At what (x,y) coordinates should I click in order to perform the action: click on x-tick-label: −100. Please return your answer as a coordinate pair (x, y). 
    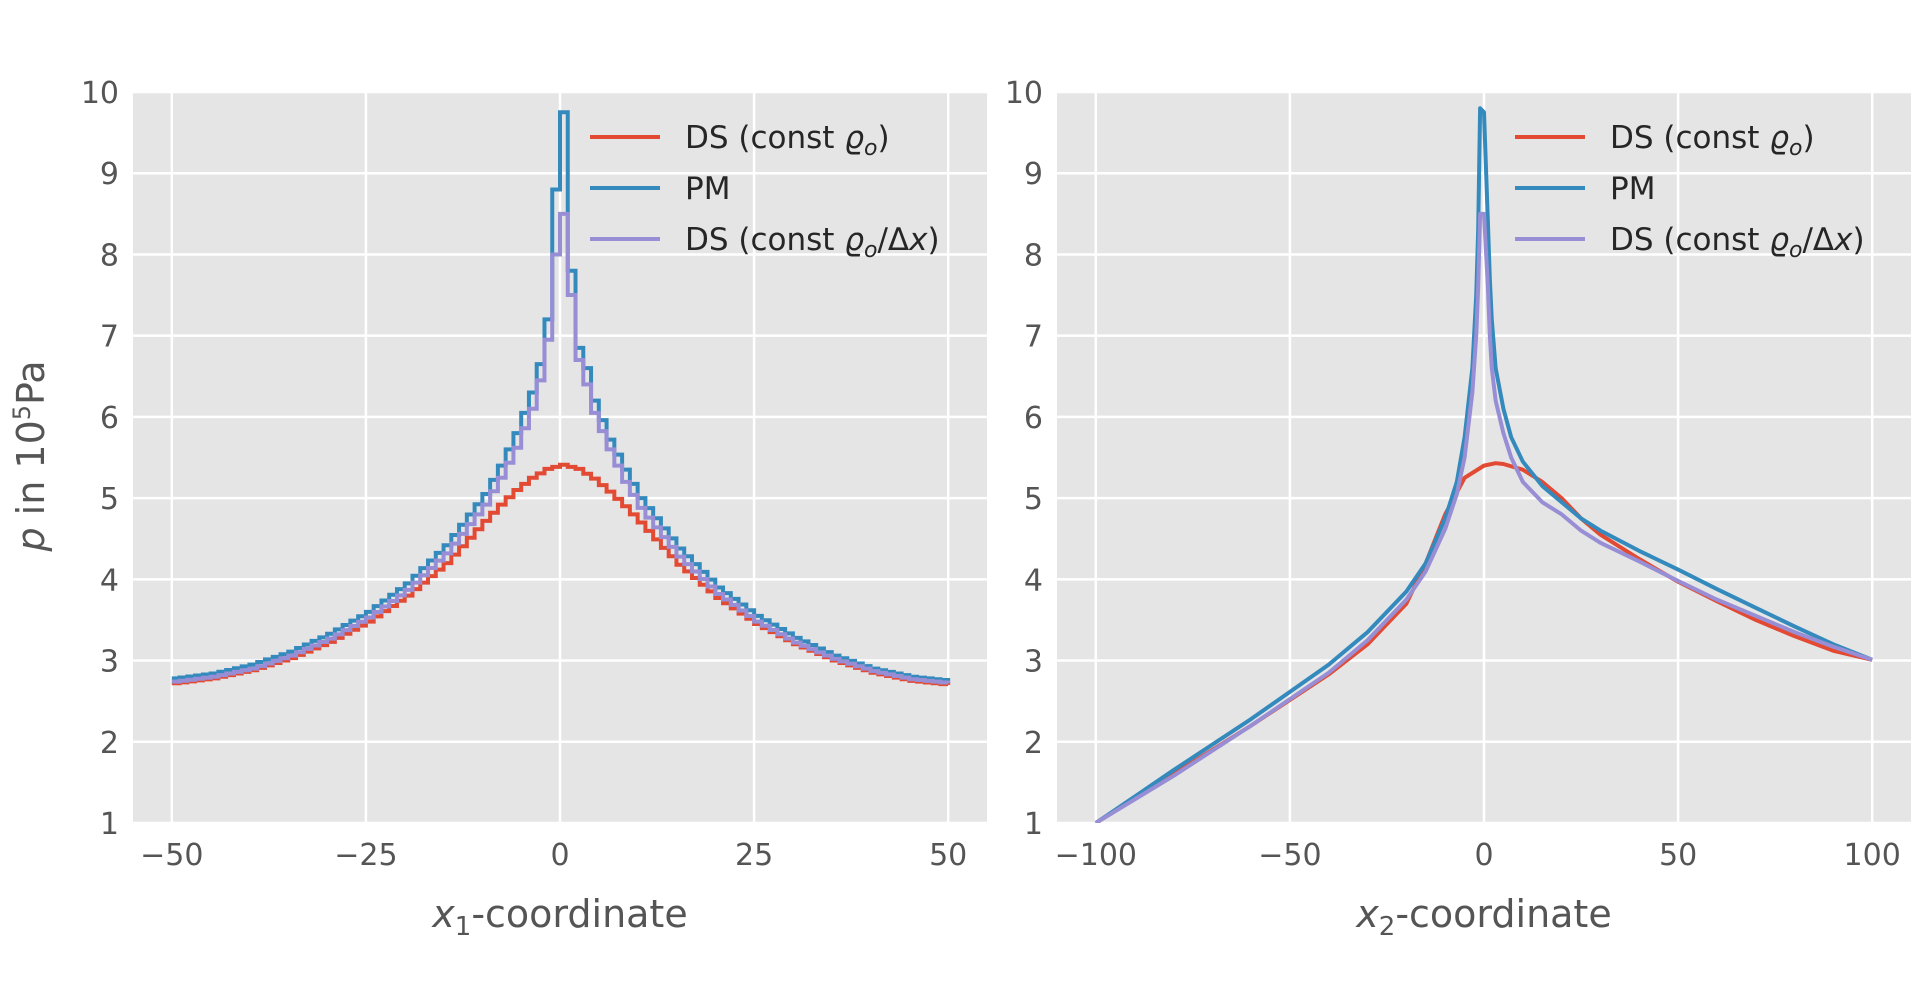
    Looking at the image, I should click on (1096, 855).